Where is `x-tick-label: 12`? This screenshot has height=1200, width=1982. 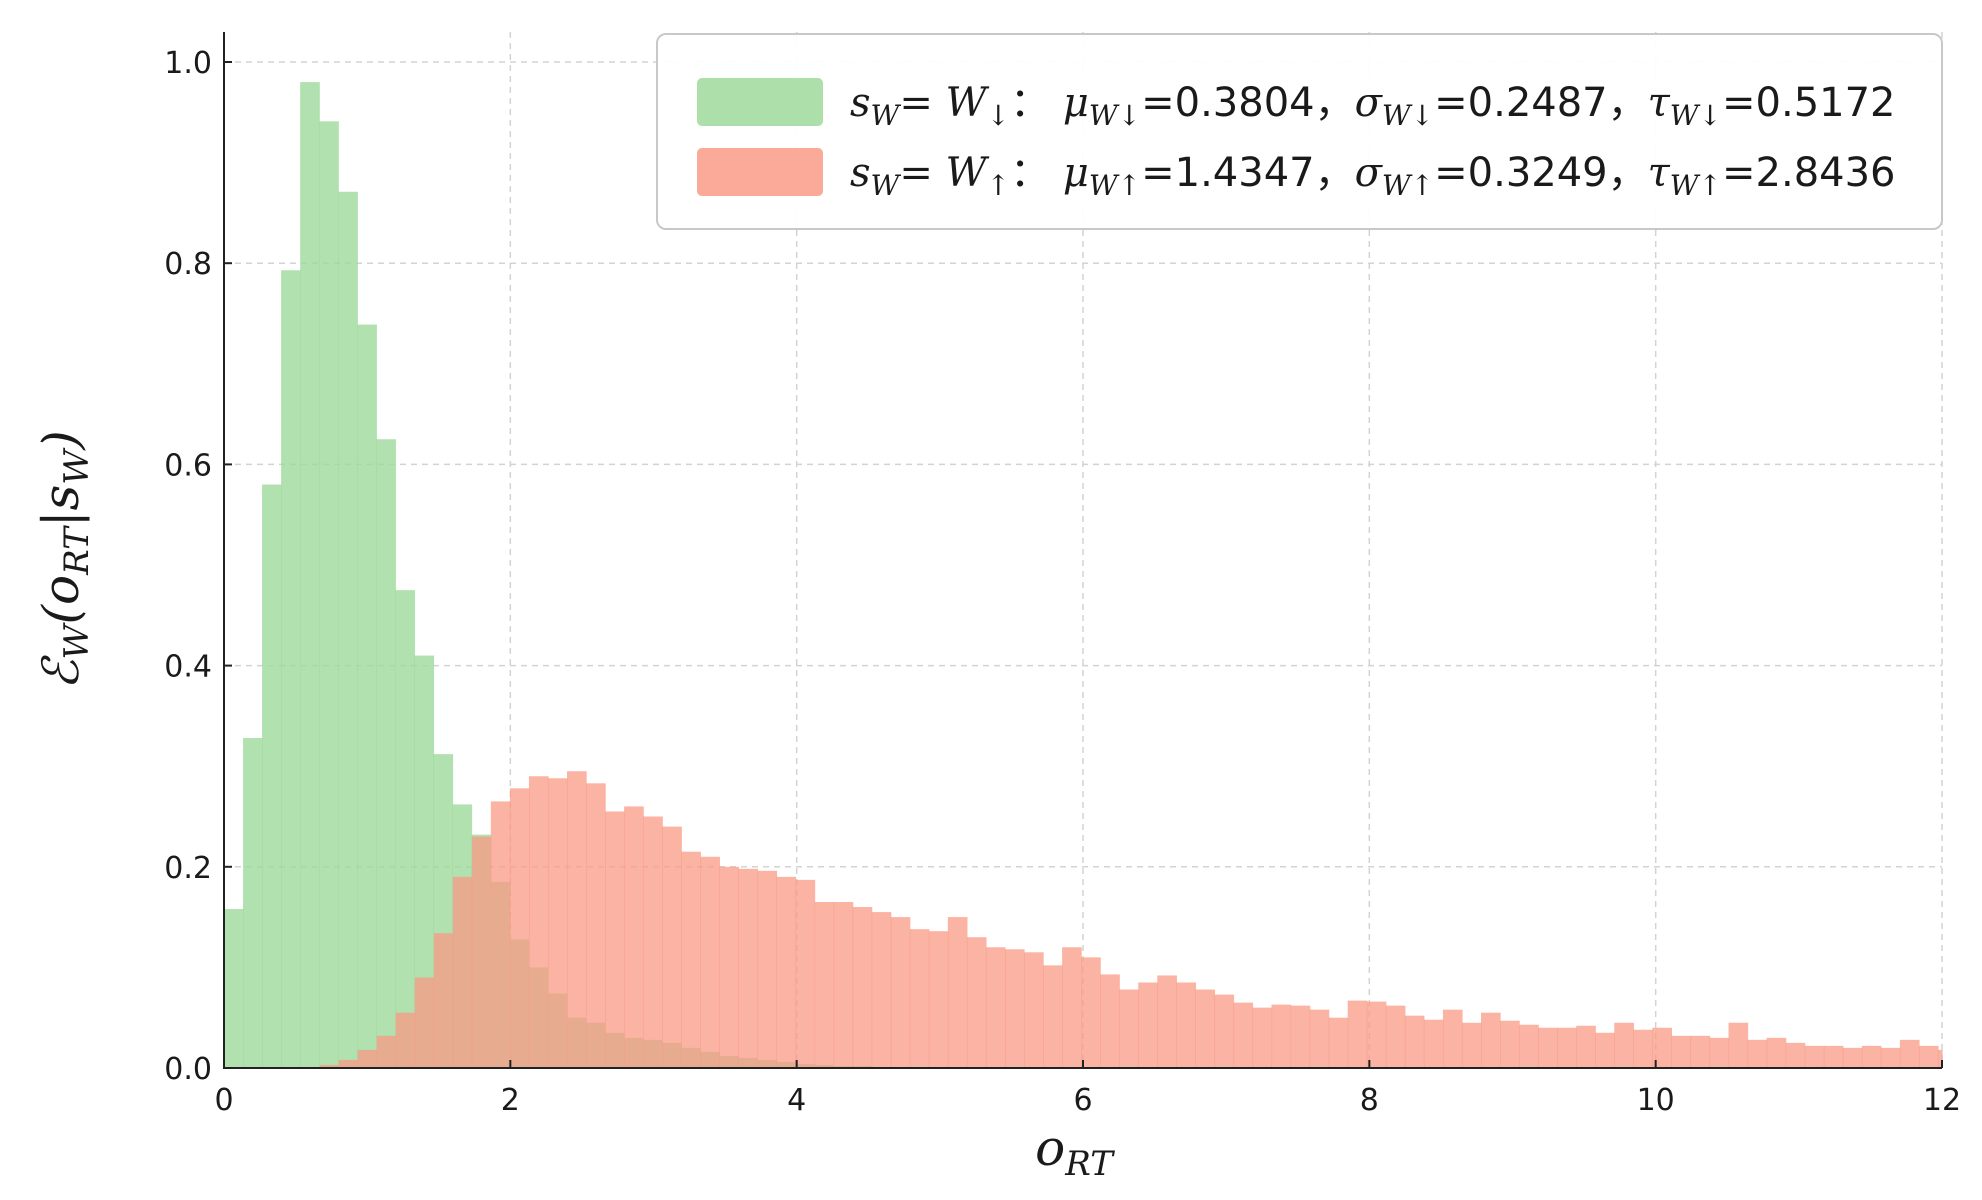
x-tick-label: 12 is located at coordinates (1942, 1100).